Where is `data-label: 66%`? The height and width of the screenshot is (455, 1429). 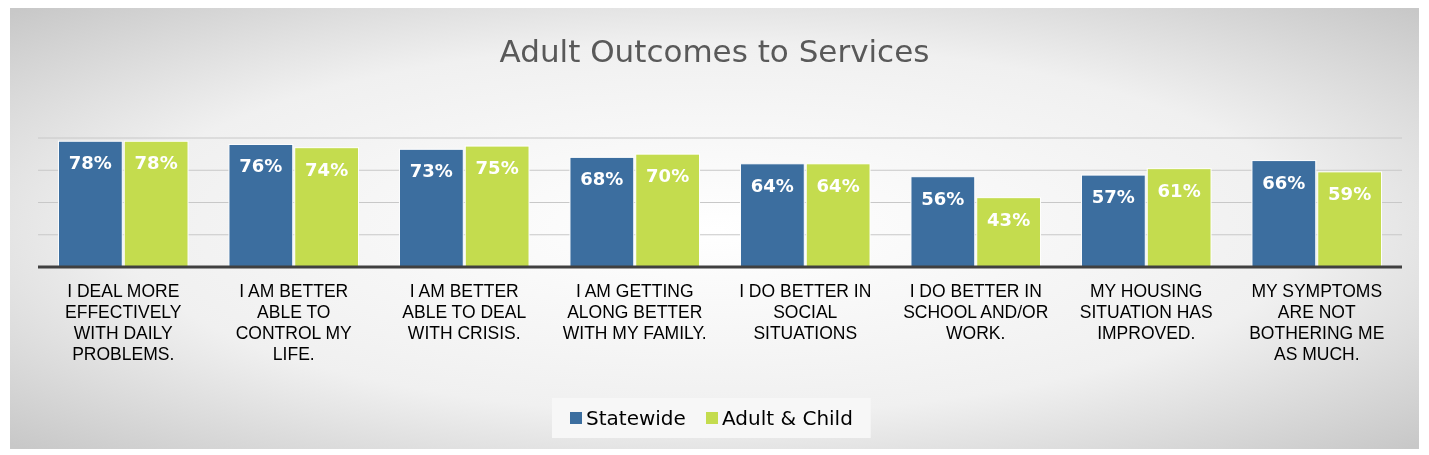
data-label: 66% is located at coordinates (1284, 182).